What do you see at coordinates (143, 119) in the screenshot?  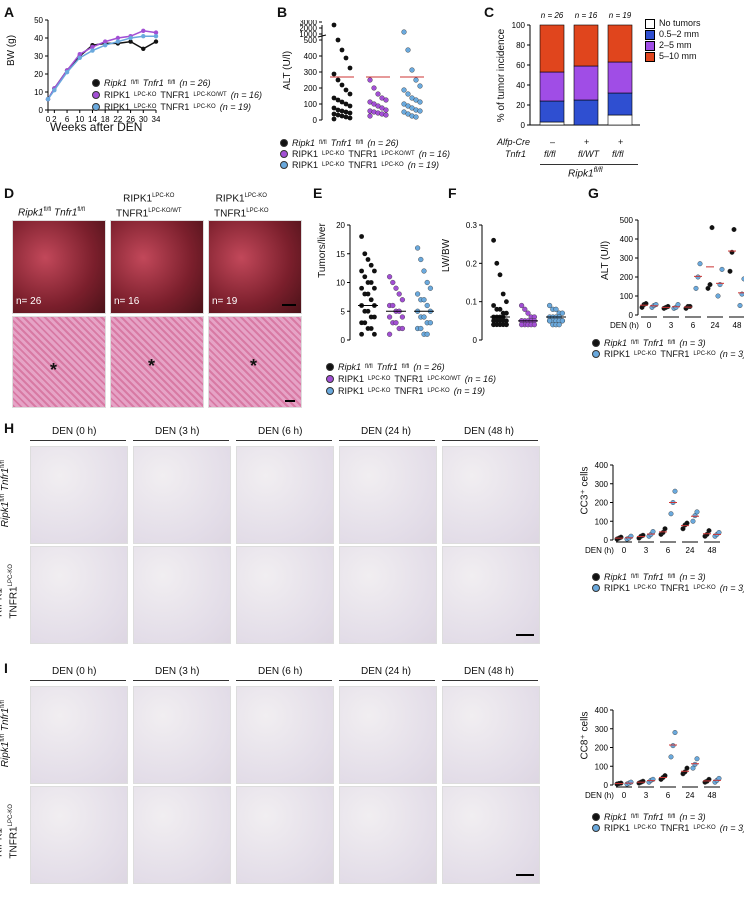 I see `x-tick-label: 30` at bounding box center [143, 119].